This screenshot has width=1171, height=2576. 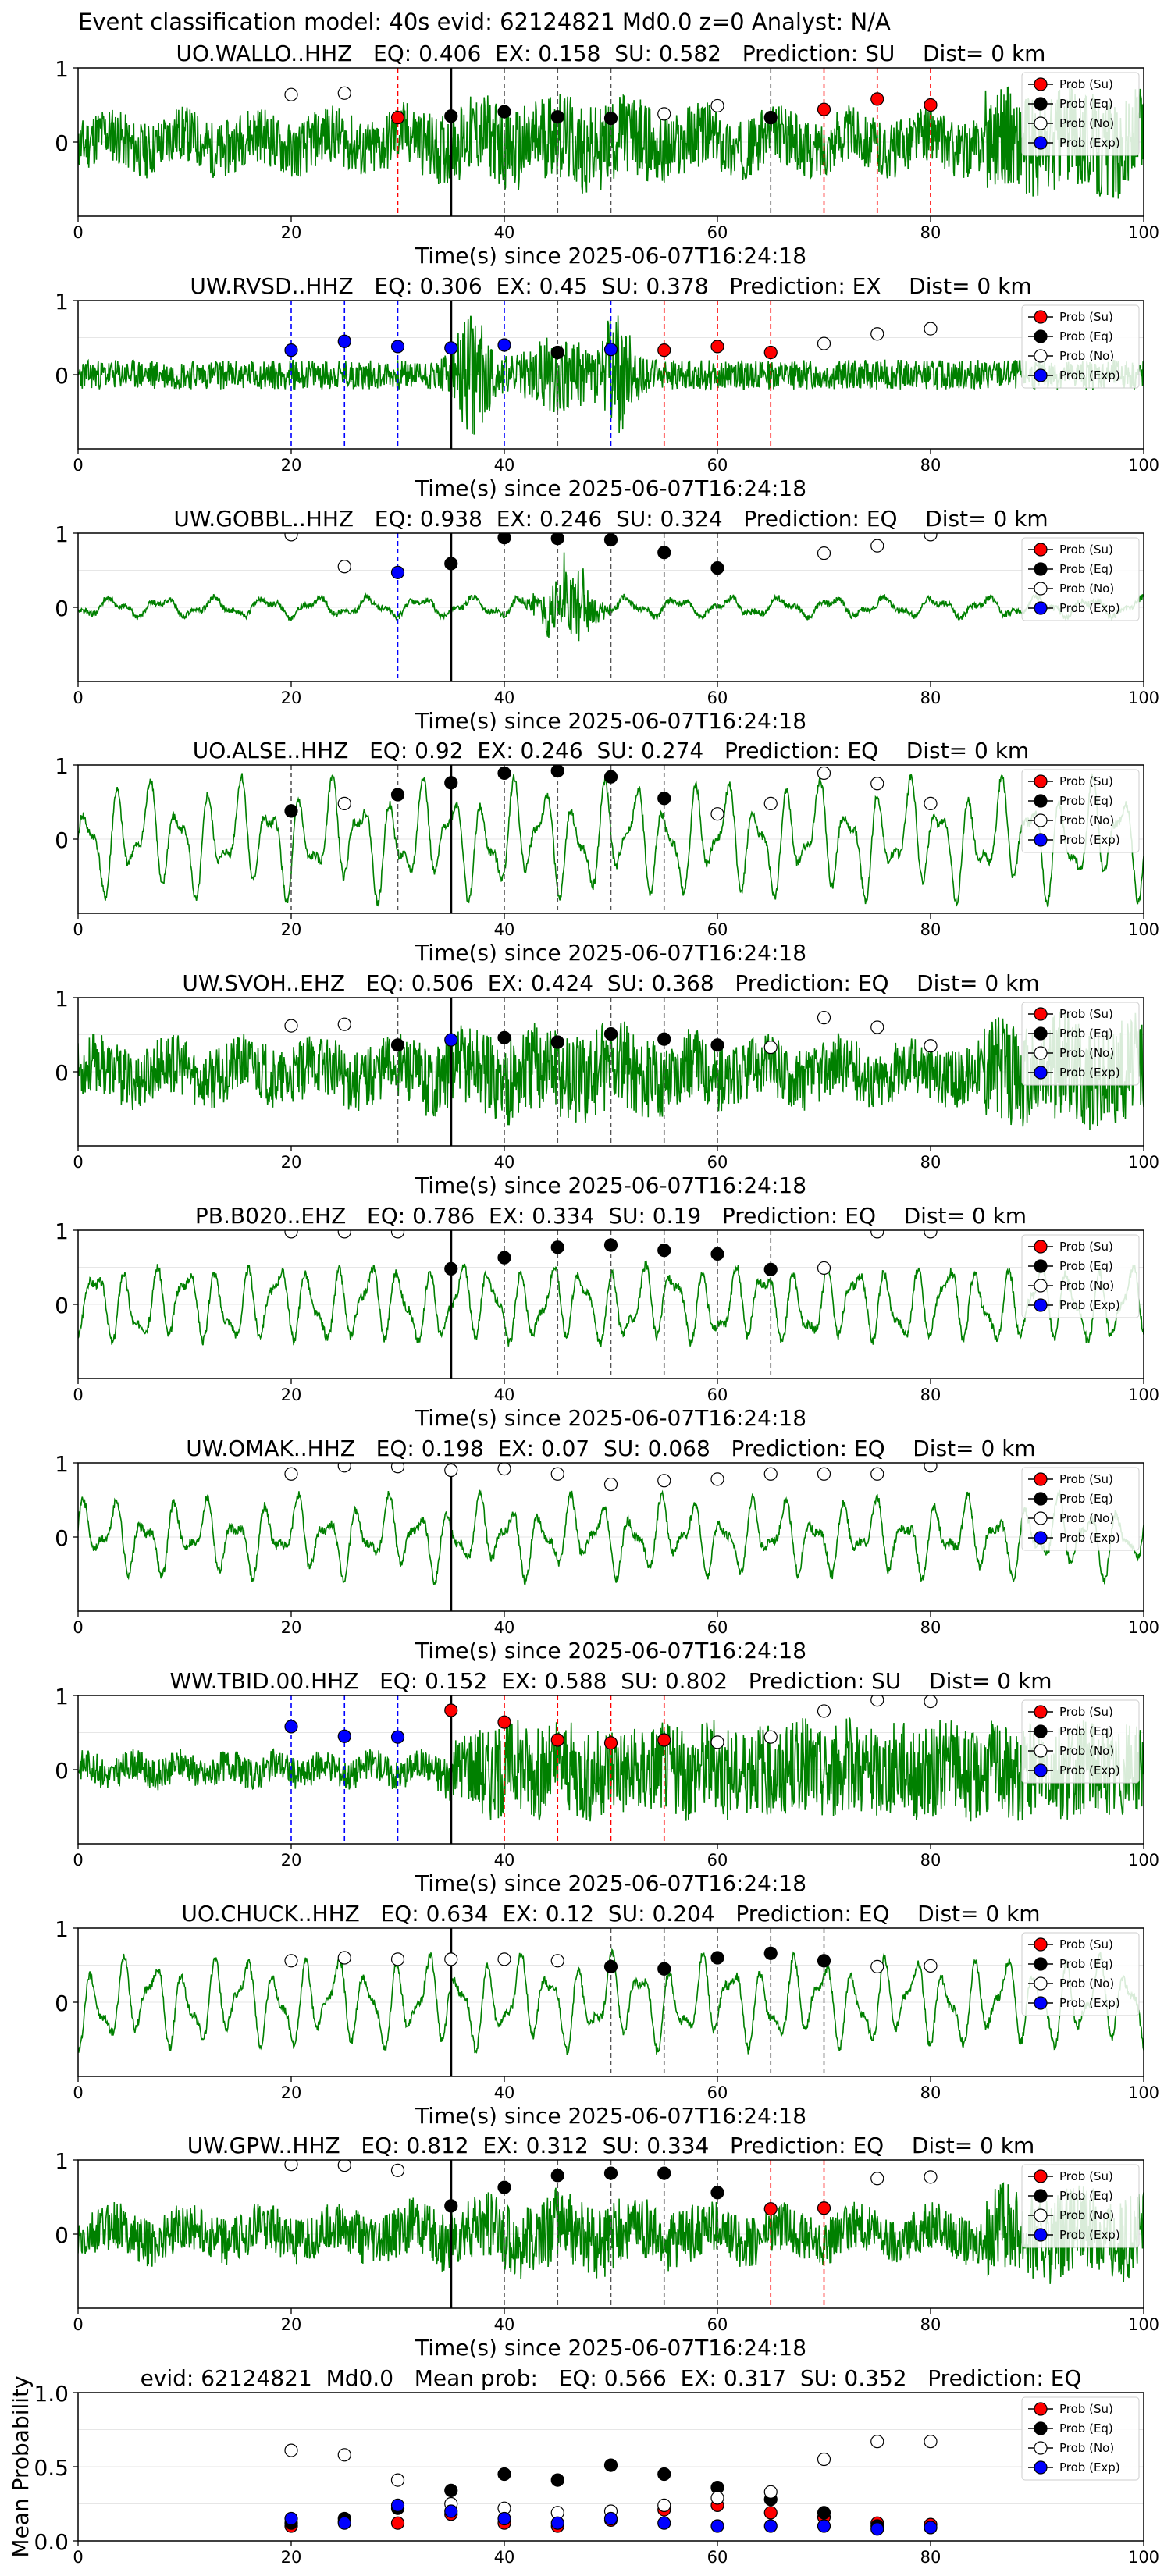 I want to click on x-tick-label: 20, so click(x=291, y=929).